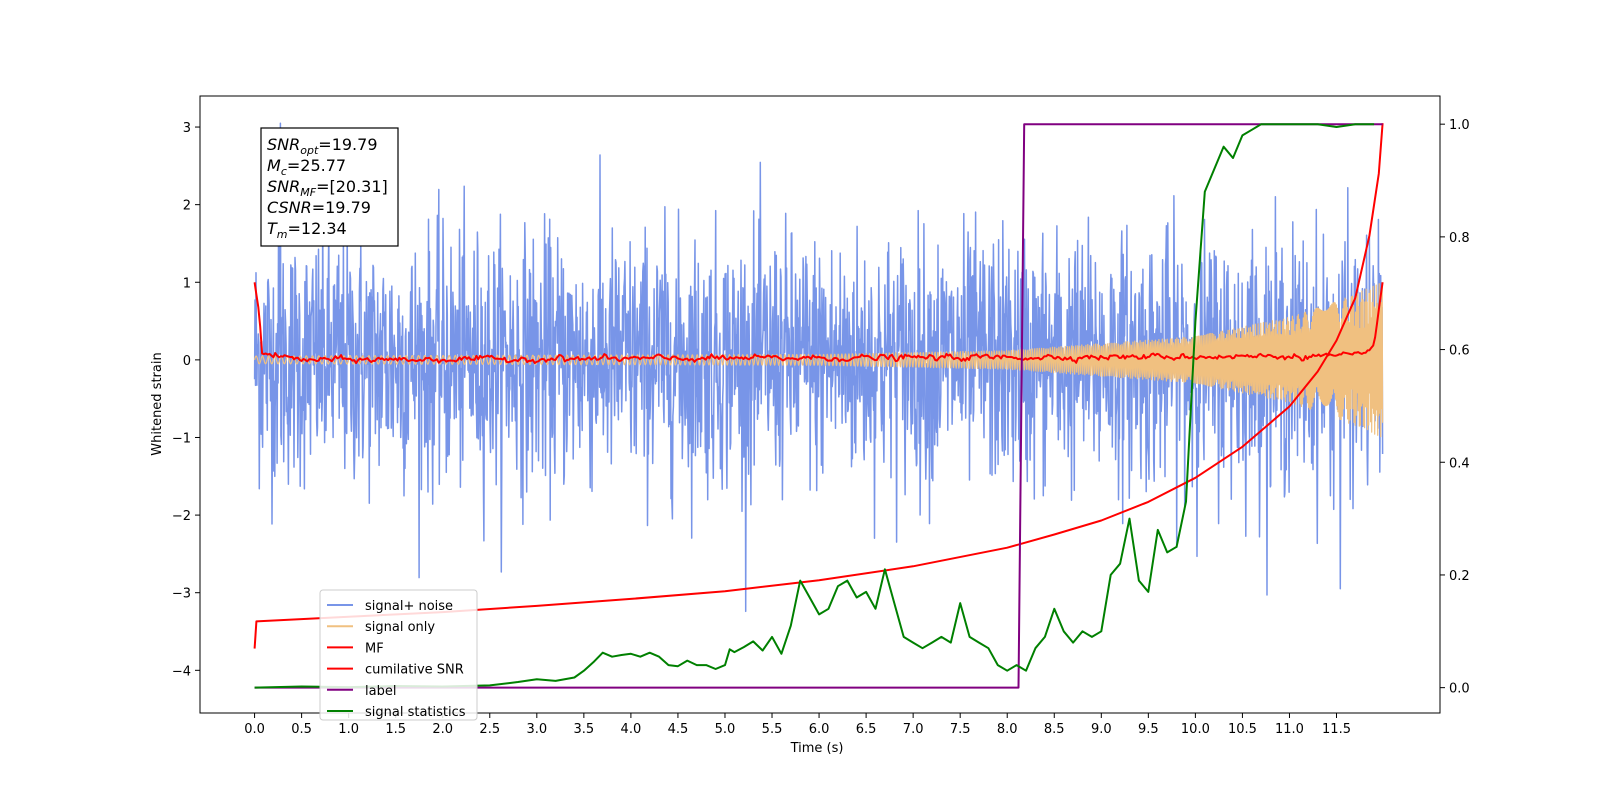  I want to click on x-tick-label: 7.0, so click(913, 729).